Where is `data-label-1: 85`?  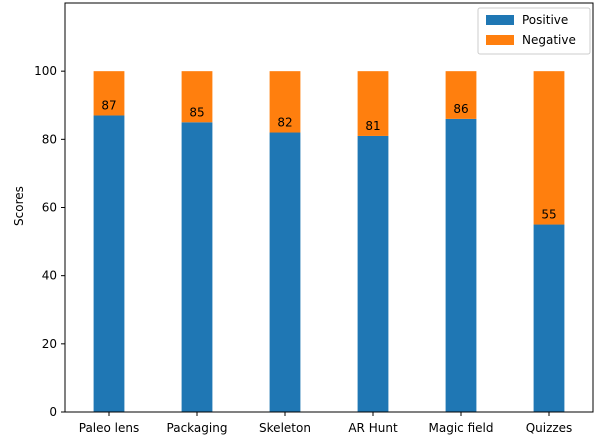 data-label-1: 85 is located at coordinates (196, 112).